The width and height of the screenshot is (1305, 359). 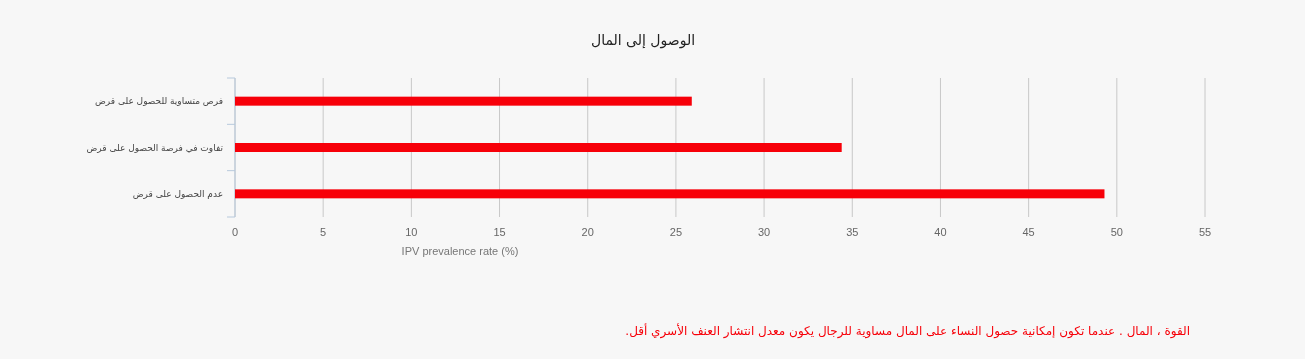 I want to click on x-tick-label: 35, so click(x=852, y=232).